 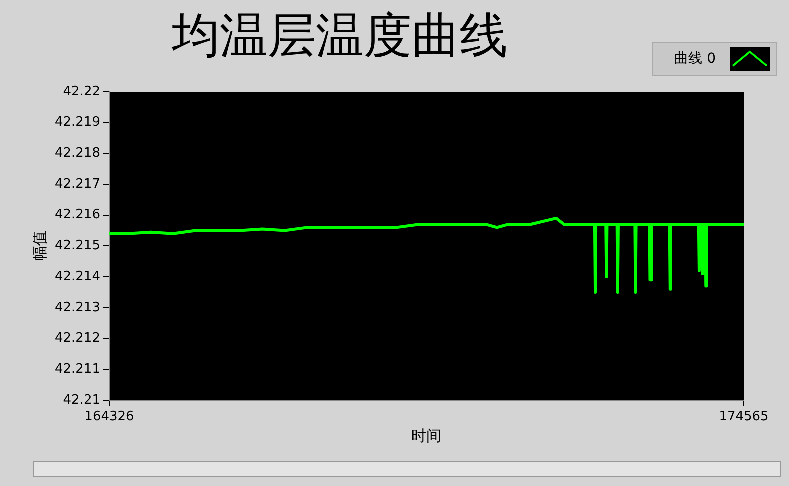 What do you see at coordinates (77, 154) in the screenshot?
I see `y-tick-label: 42.218` at bounding box center [77, 154].